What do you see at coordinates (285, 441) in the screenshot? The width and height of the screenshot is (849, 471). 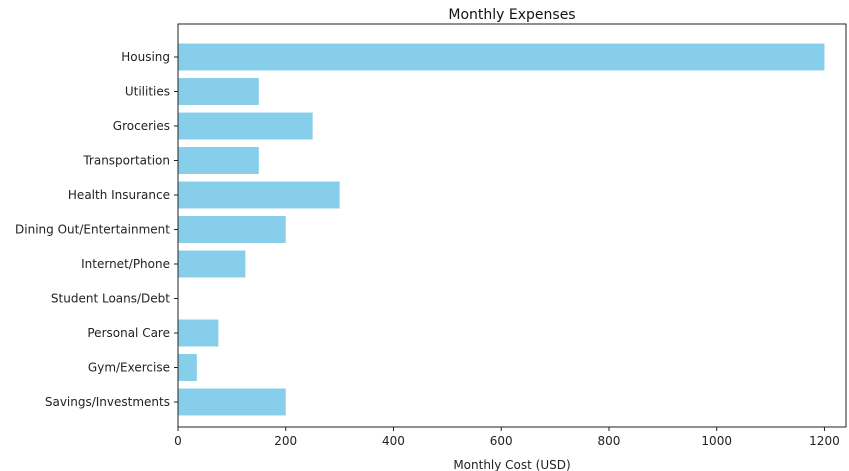 I see `x-tick-label: 200` at bounding box center [285, 441].